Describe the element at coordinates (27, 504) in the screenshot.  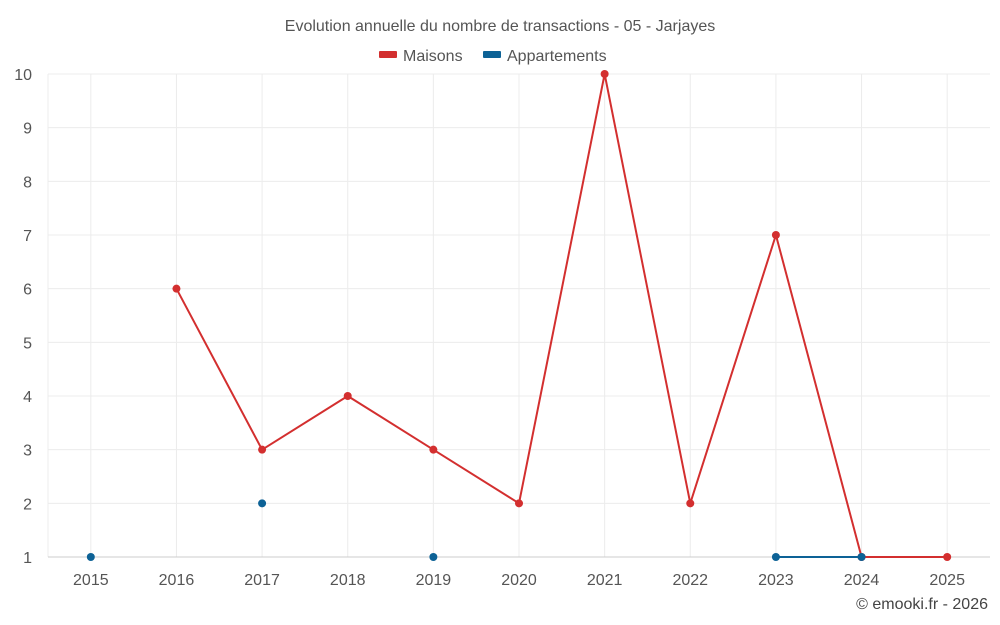
I see `y-tick-label: 2` at that location.